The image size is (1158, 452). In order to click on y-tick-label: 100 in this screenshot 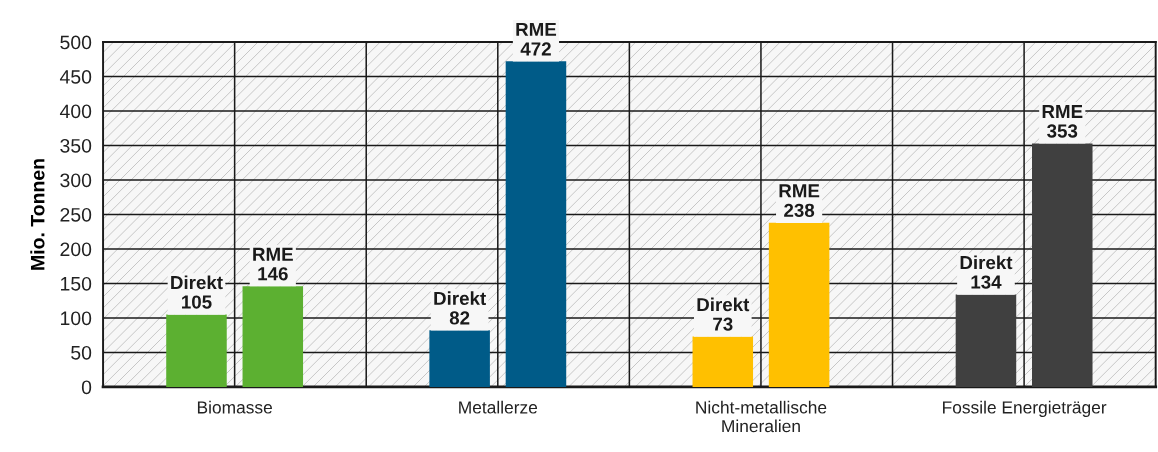, I will do `click(76, 318)`.